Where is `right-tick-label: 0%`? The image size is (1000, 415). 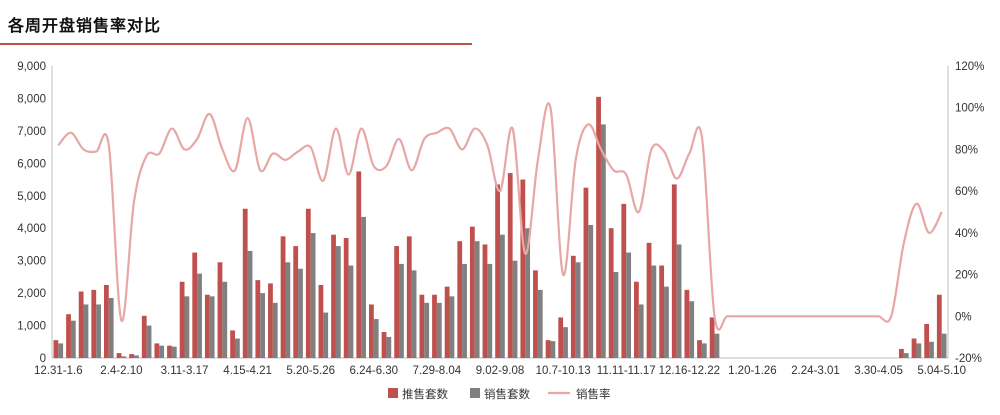
right-tick-label: 0% is located at coordinates (963, 317).